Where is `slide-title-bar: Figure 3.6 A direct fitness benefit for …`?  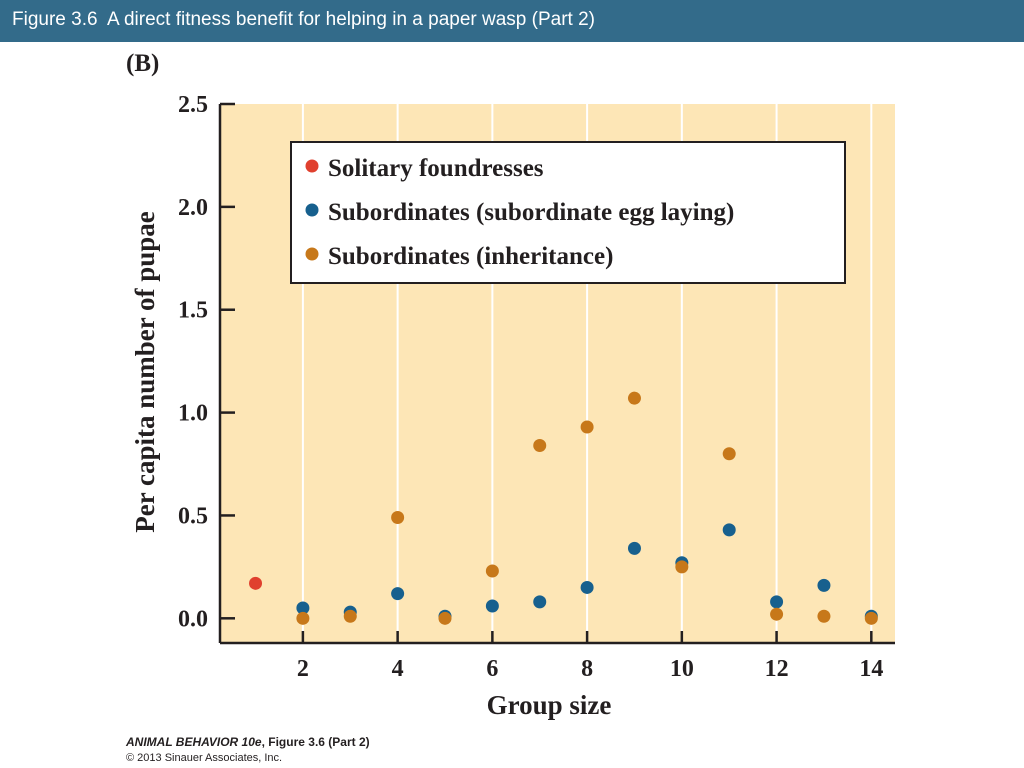 slide-title-bar: Figure 3.6 A direct fitness benefit for … is located at coordinates (512, 21).